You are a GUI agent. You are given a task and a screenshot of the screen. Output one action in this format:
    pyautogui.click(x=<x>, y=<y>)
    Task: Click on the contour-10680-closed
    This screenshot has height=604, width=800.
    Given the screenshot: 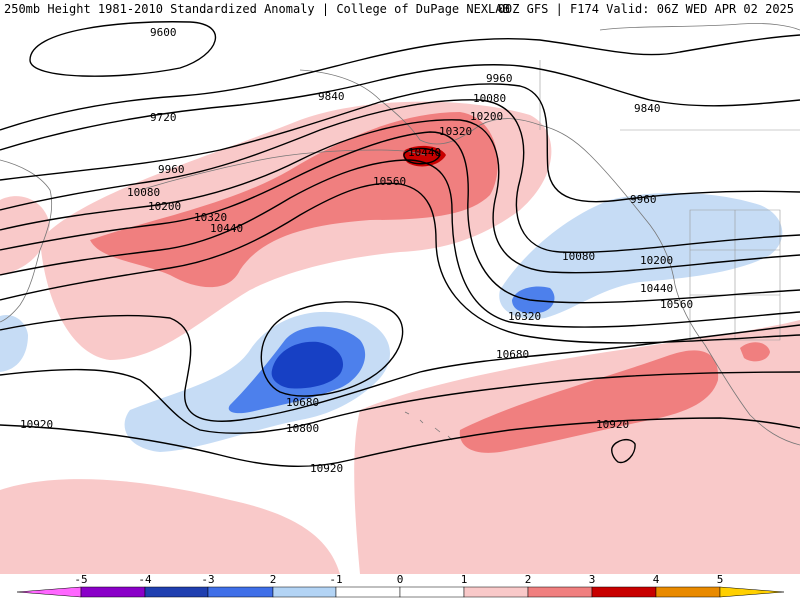 What is the action you would take?
    pyautogui.click(x=332, y=349)
    